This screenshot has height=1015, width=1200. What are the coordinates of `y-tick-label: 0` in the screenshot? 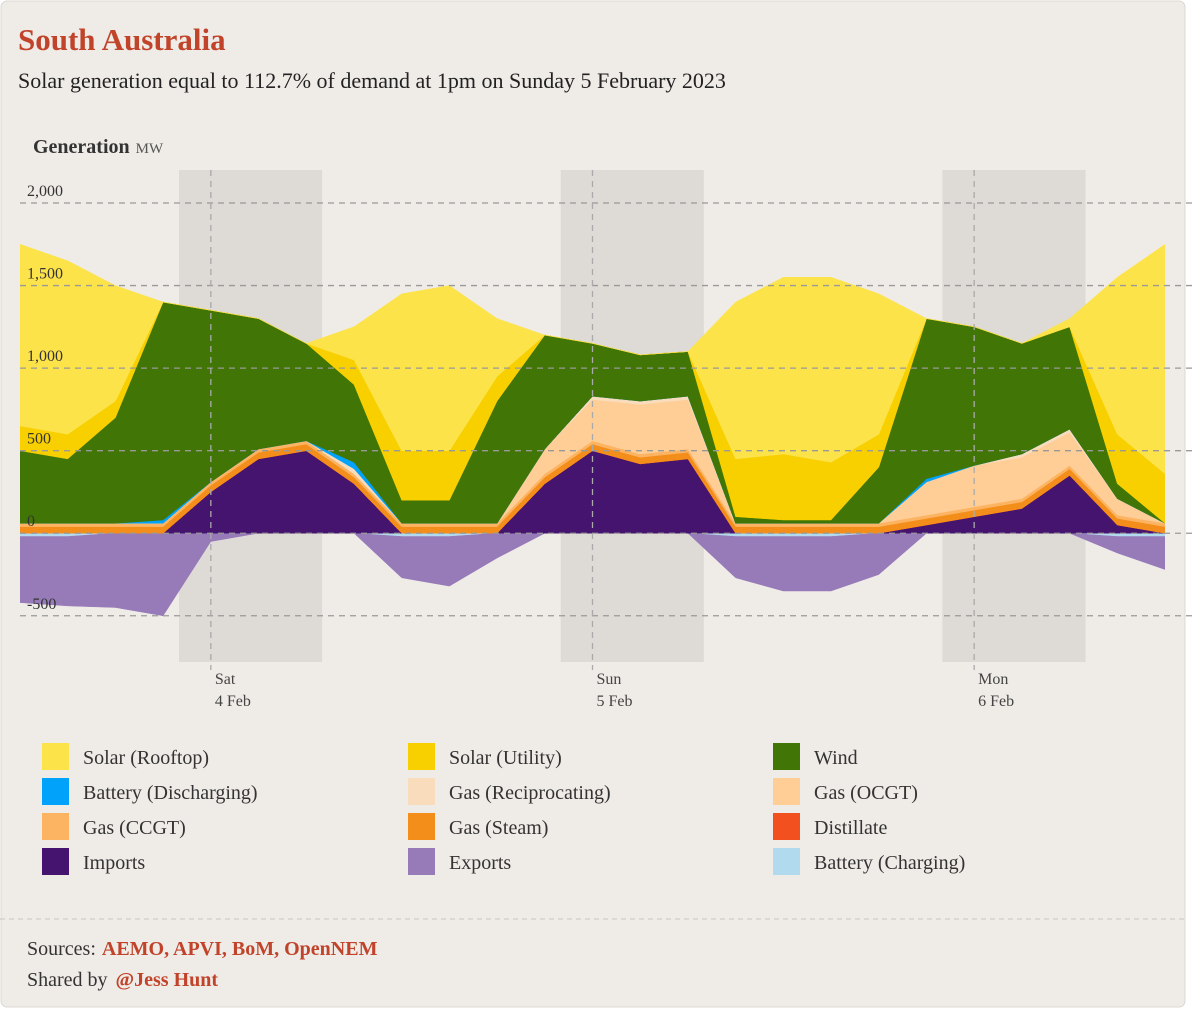 It's located at (31, 521).